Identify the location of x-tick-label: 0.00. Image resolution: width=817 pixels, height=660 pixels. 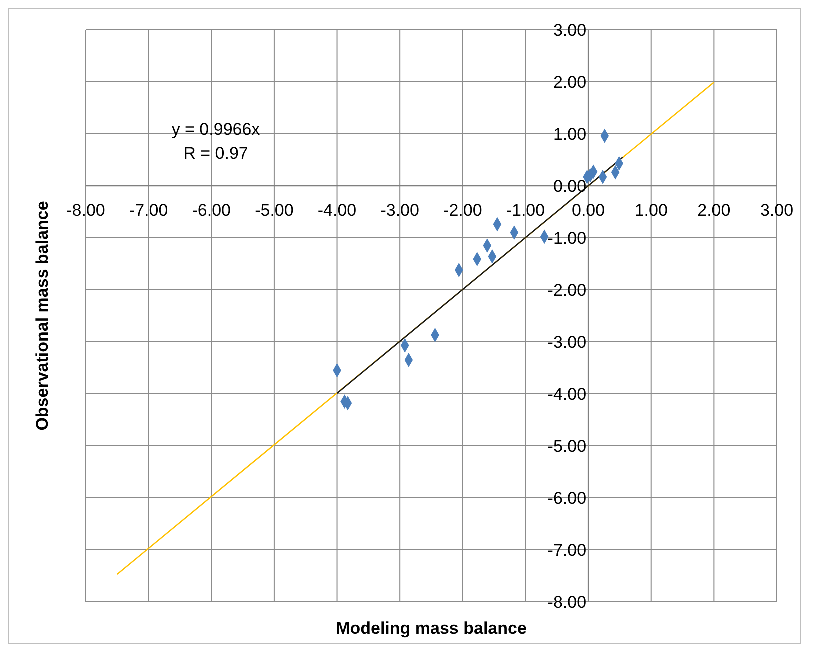
(589, 210).